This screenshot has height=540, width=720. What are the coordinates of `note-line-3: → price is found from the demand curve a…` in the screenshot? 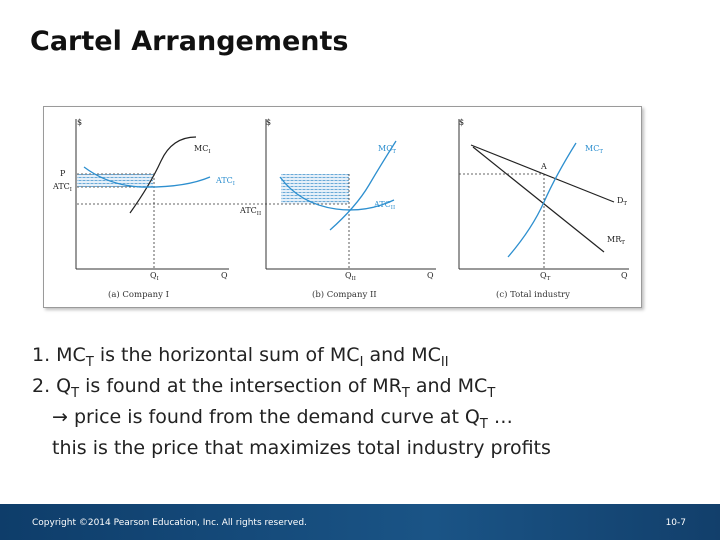 It's located at (367, 417).